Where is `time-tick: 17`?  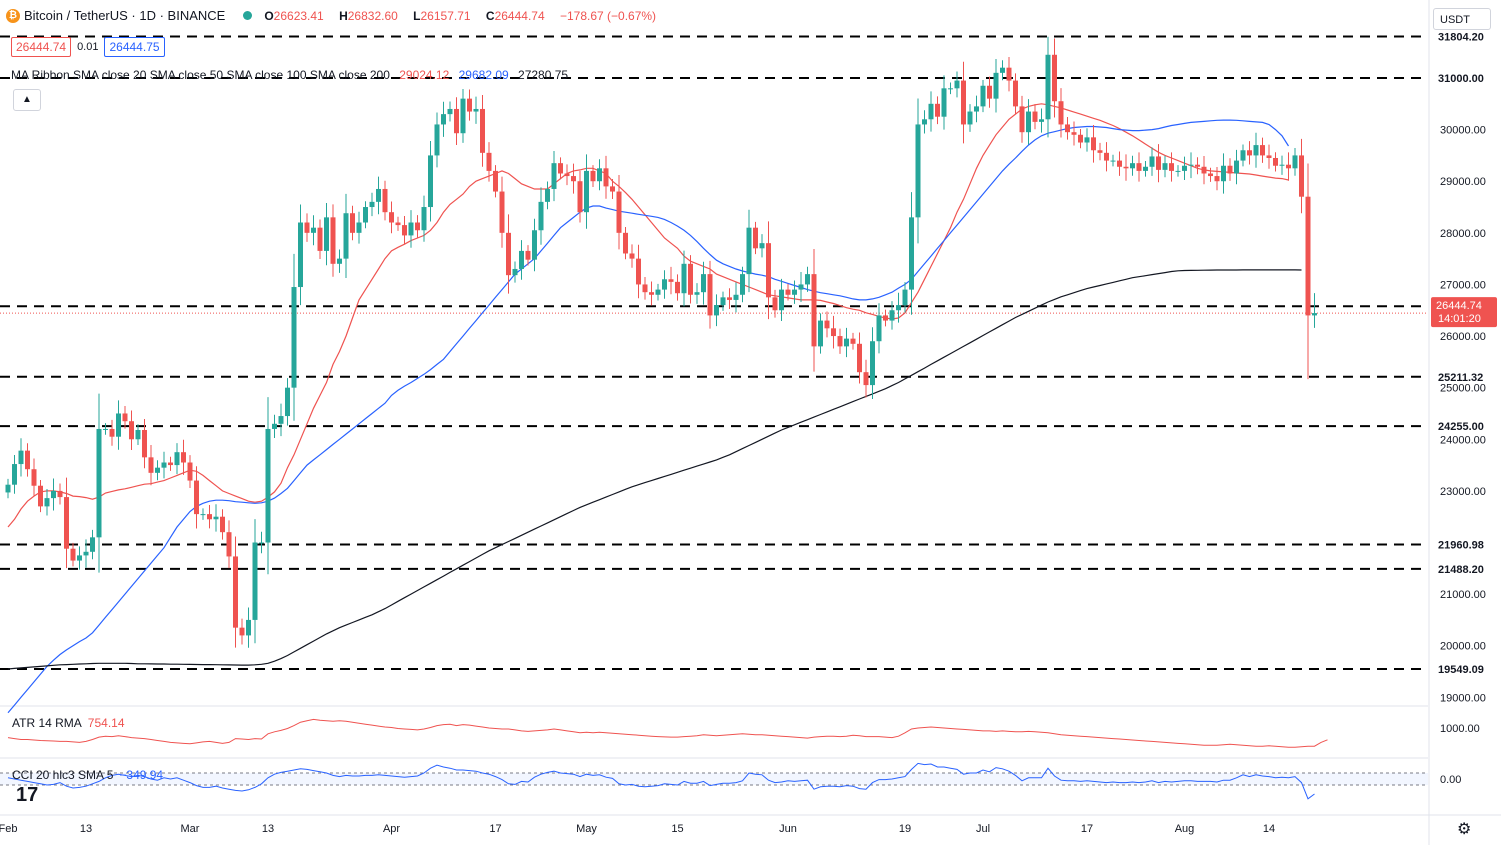
time-tick: 17 is located at coordinates (495, 829).